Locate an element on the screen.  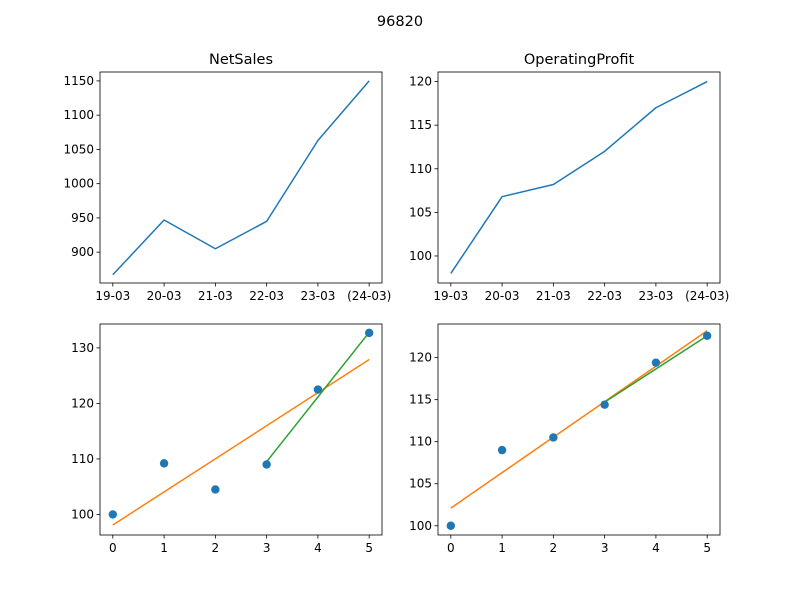
y-tick-label: 950 is located at coordinates (82, 218).